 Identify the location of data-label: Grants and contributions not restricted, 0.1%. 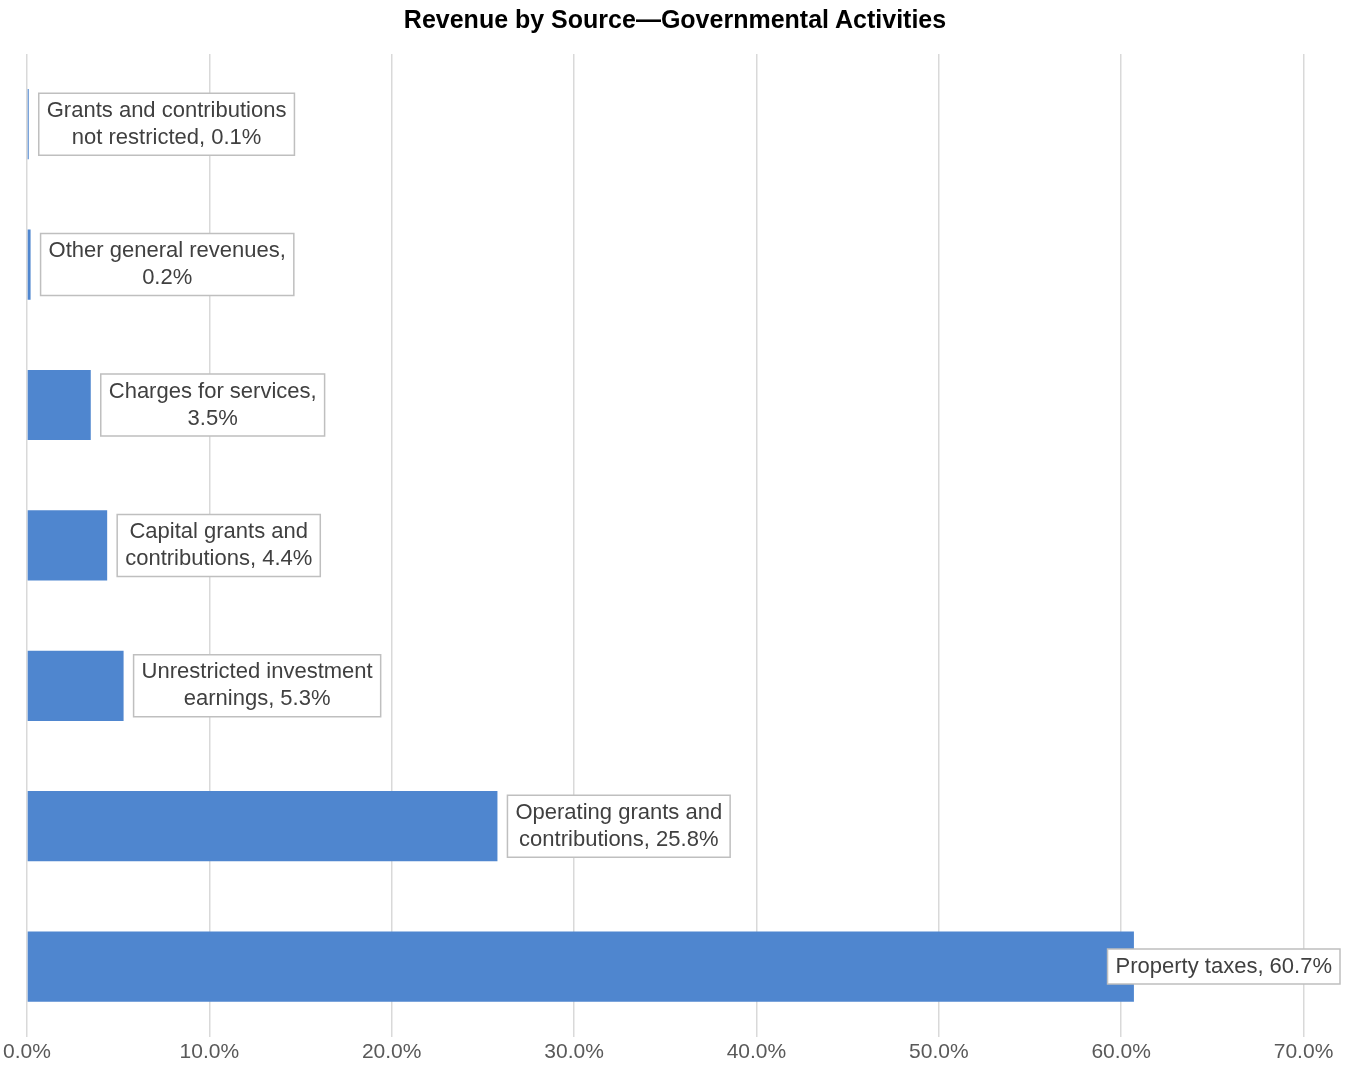
(166, 122).